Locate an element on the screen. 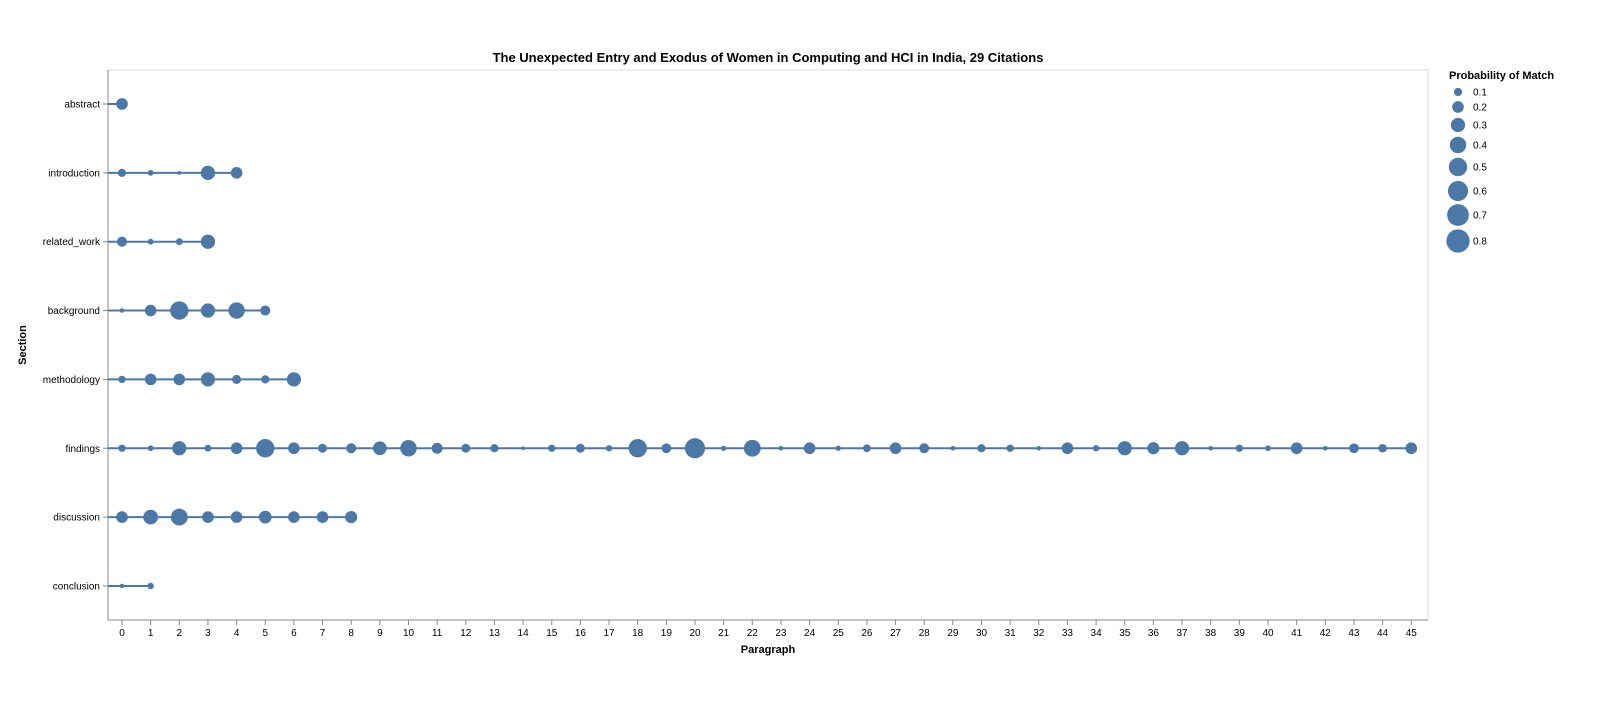 This screenshot has width=1615, height=720. x-tick-label: 35 is located at coordinates (1125, 633).